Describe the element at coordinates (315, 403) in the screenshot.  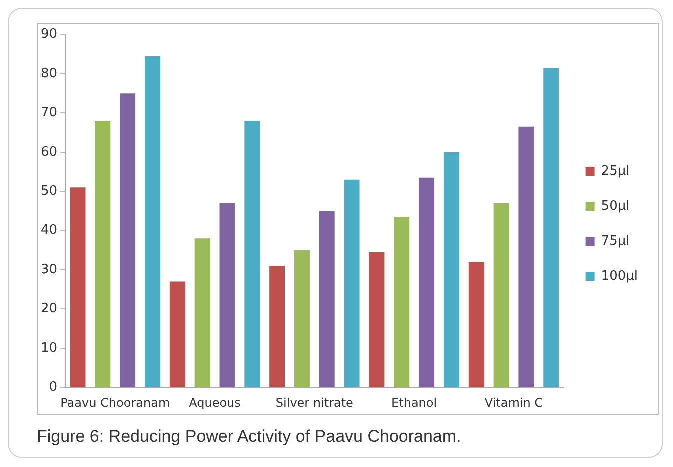
I see `x-tick-label: Silver nitrate` at that location.